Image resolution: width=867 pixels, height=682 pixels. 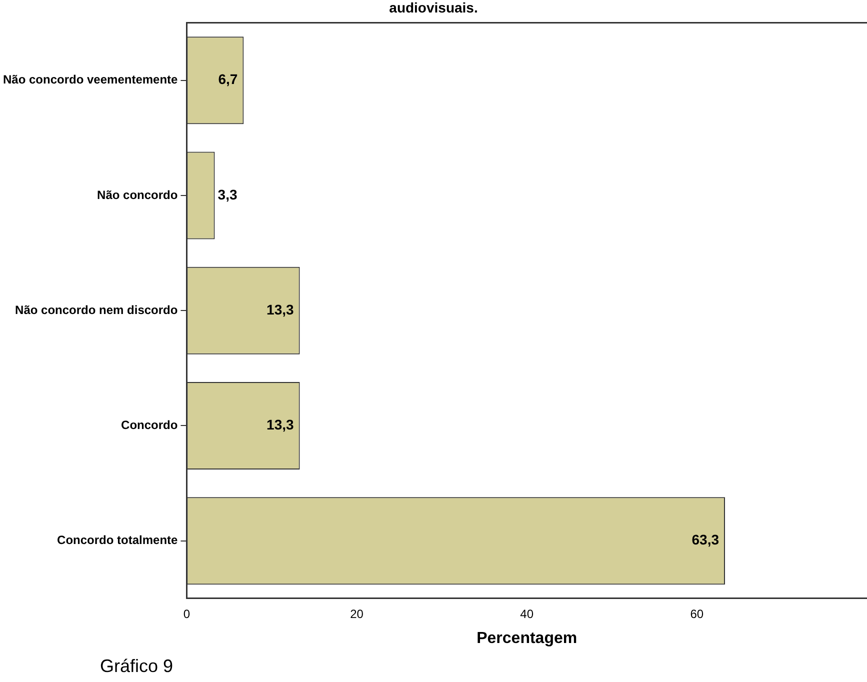 What do you see at coordinates (706, 540) in the screenshot?
I see `data-label: 63,3` at bounding box center [706, 540].